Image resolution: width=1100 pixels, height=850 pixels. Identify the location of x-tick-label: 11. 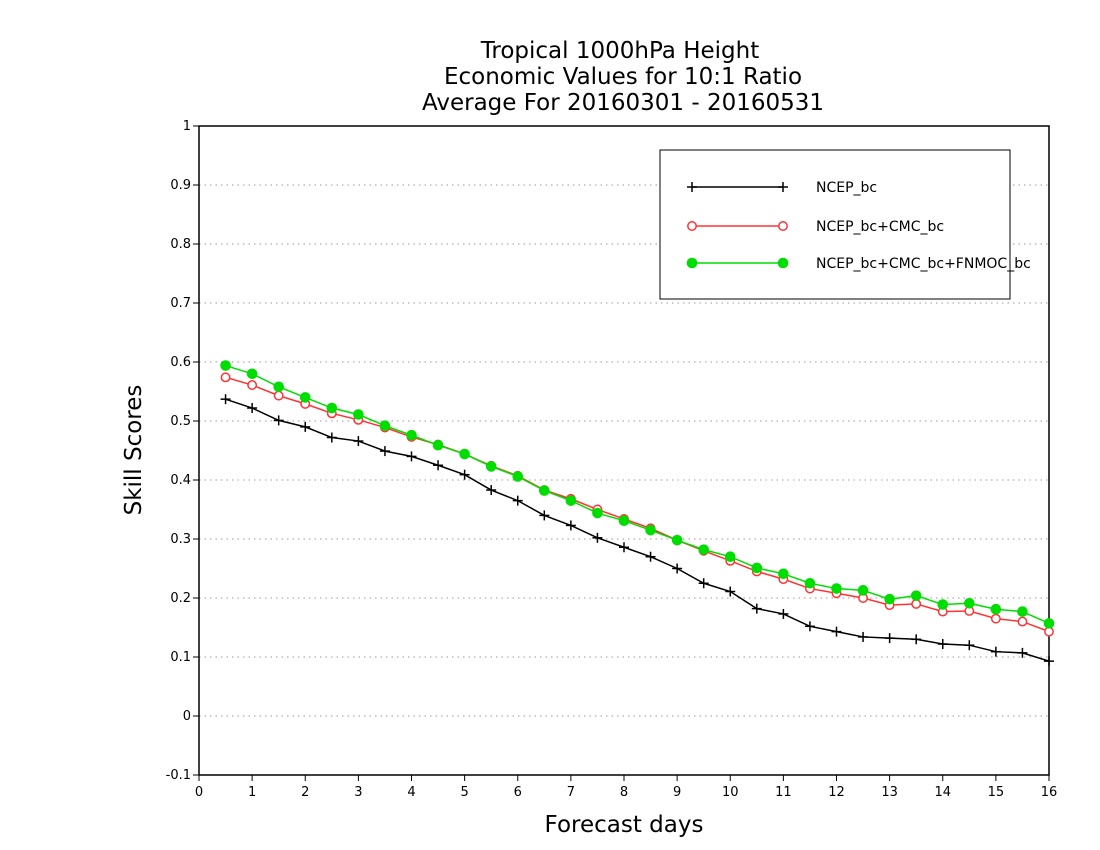
(783, 792).